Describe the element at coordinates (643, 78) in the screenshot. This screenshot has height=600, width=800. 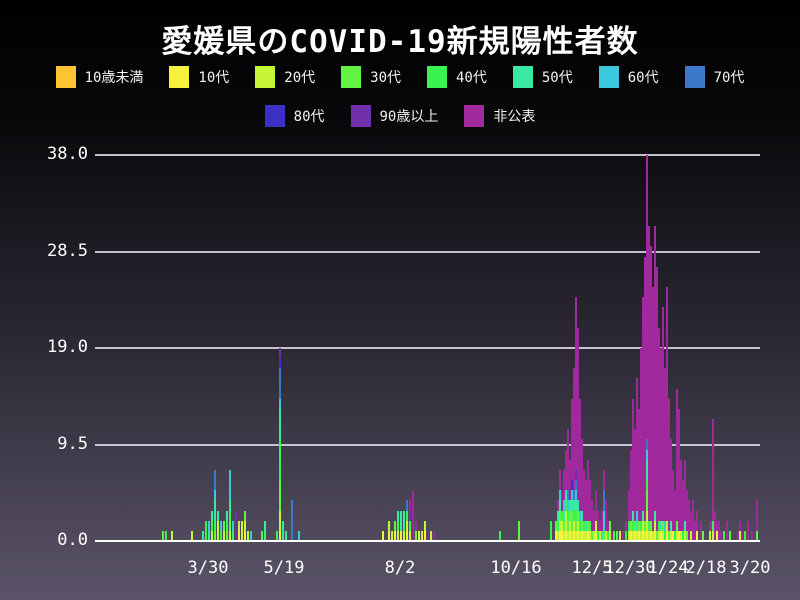
I see `legend-label: 60代` at that location.